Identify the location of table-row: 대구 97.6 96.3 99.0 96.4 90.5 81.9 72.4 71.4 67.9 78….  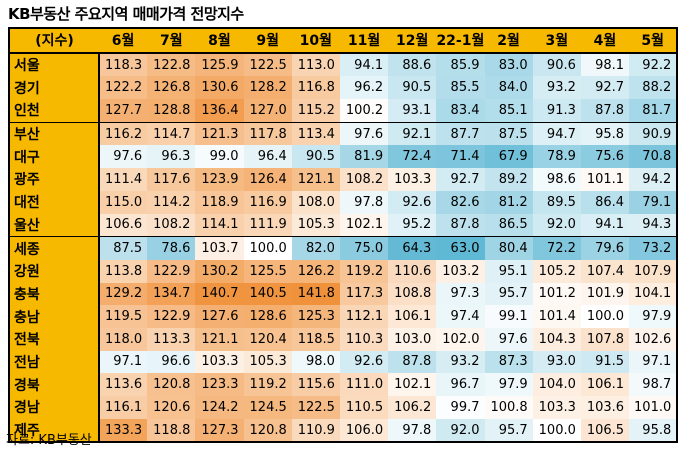
(343, 157).